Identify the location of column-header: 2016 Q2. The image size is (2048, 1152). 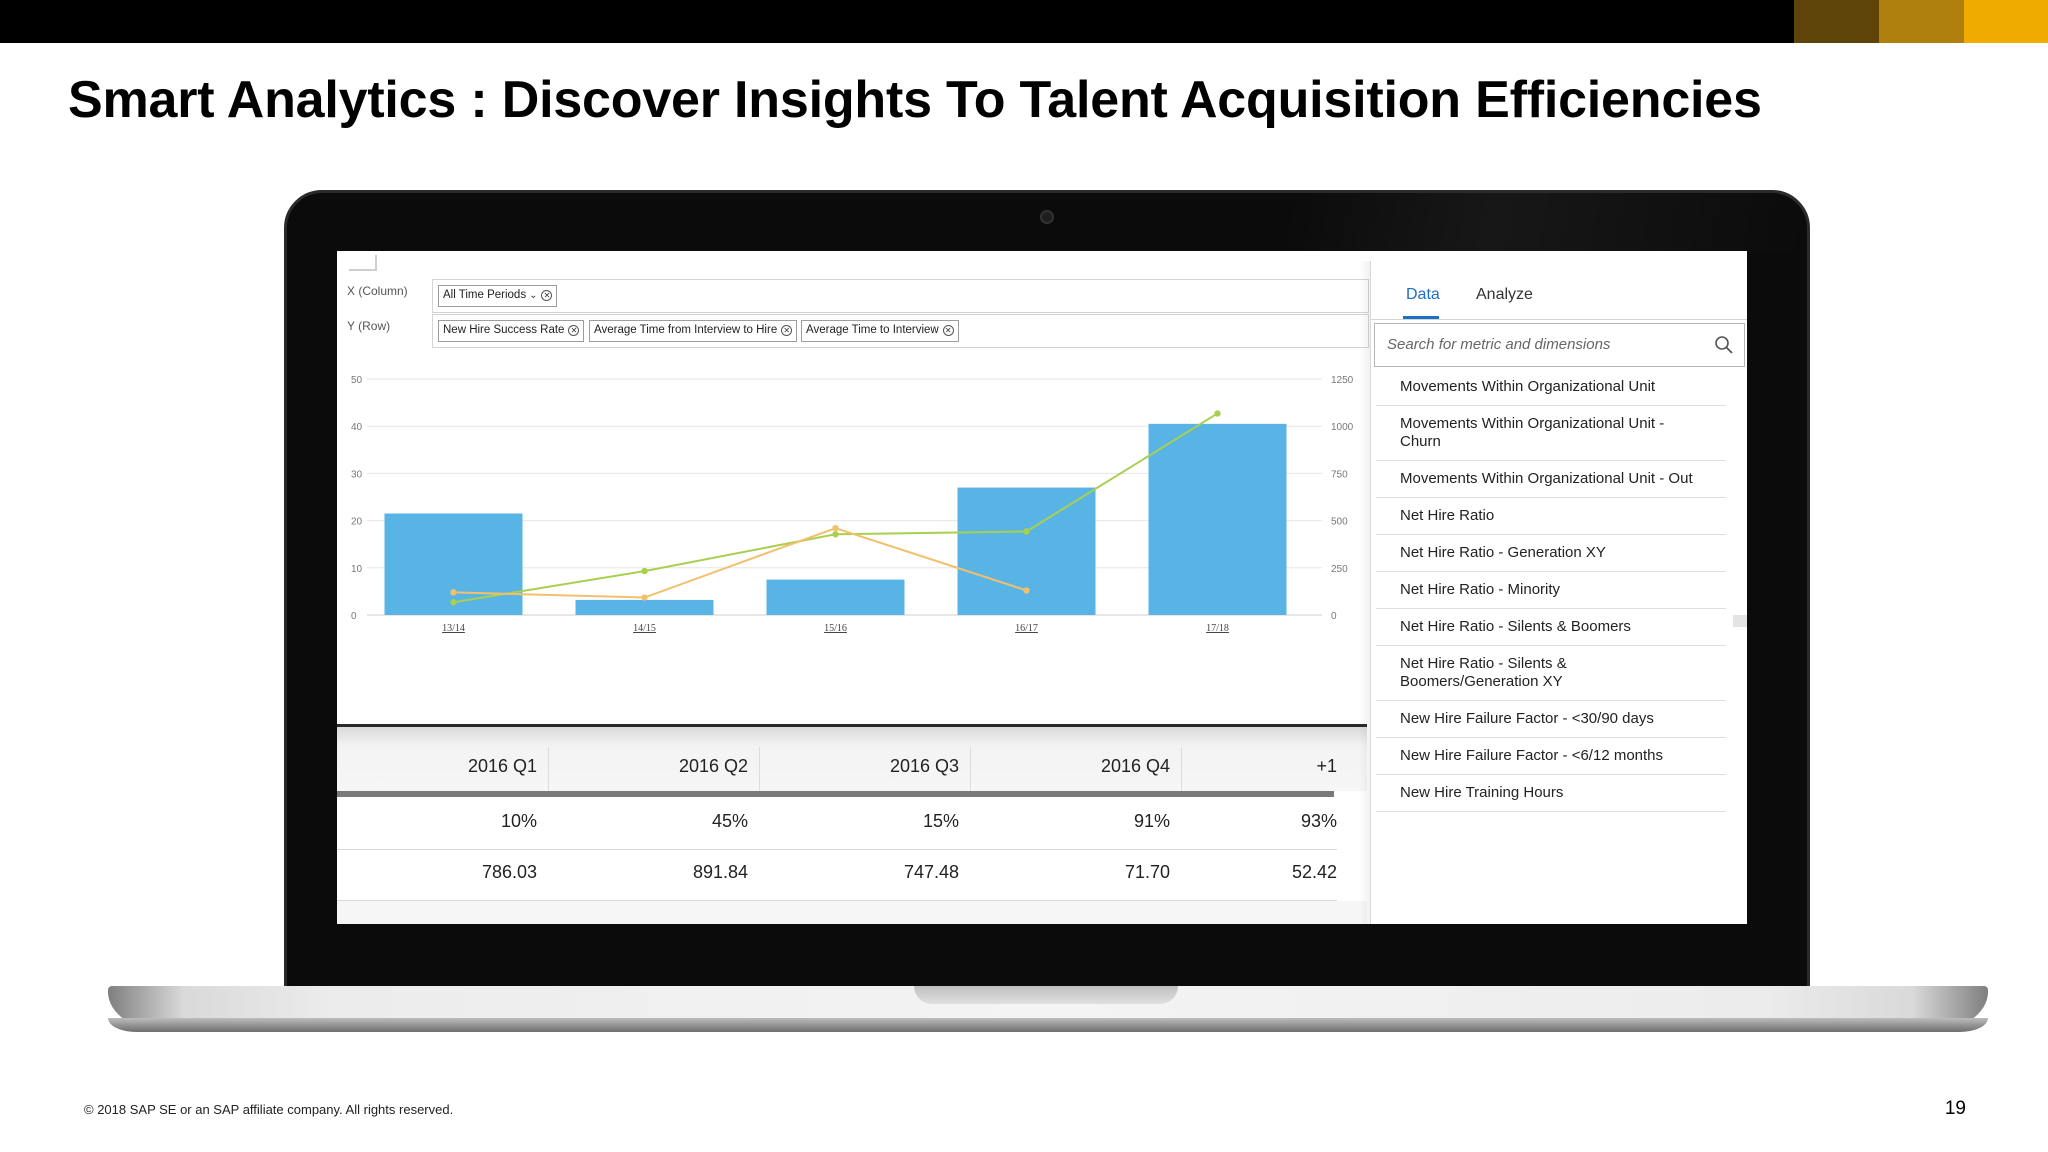
(713, 766).